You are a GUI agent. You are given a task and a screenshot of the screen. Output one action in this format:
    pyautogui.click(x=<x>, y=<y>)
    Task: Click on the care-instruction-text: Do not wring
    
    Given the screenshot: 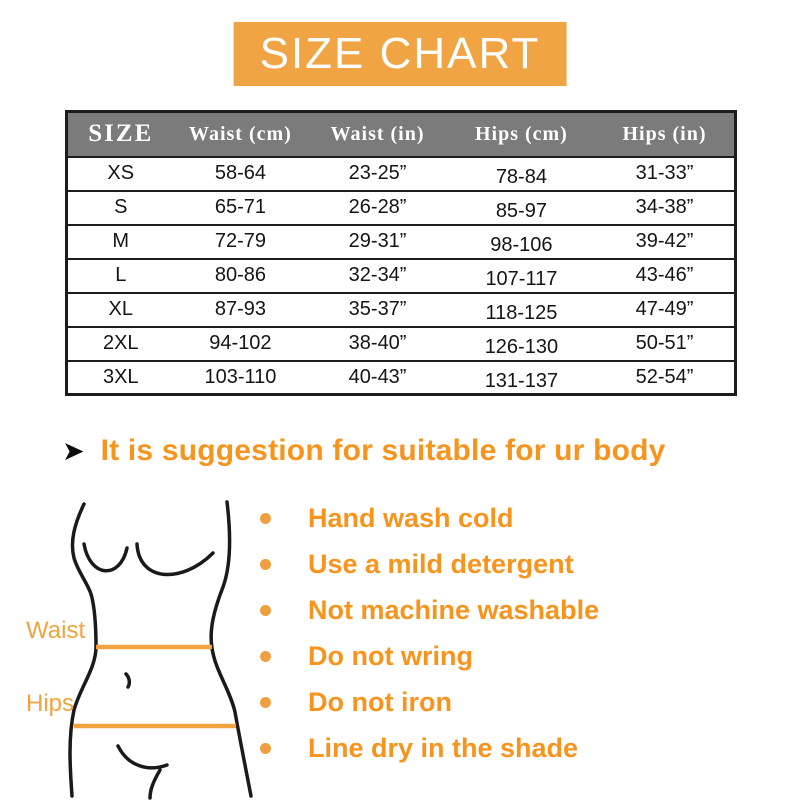 What is the action you would take?
    pyautogui.click(x=390, y=656)
    